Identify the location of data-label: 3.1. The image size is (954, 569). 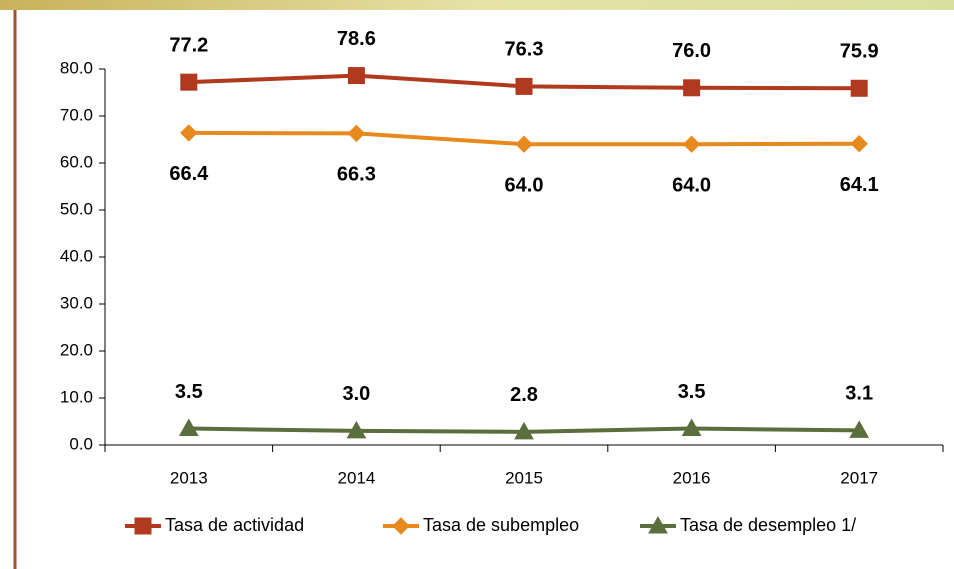
(859, 394).